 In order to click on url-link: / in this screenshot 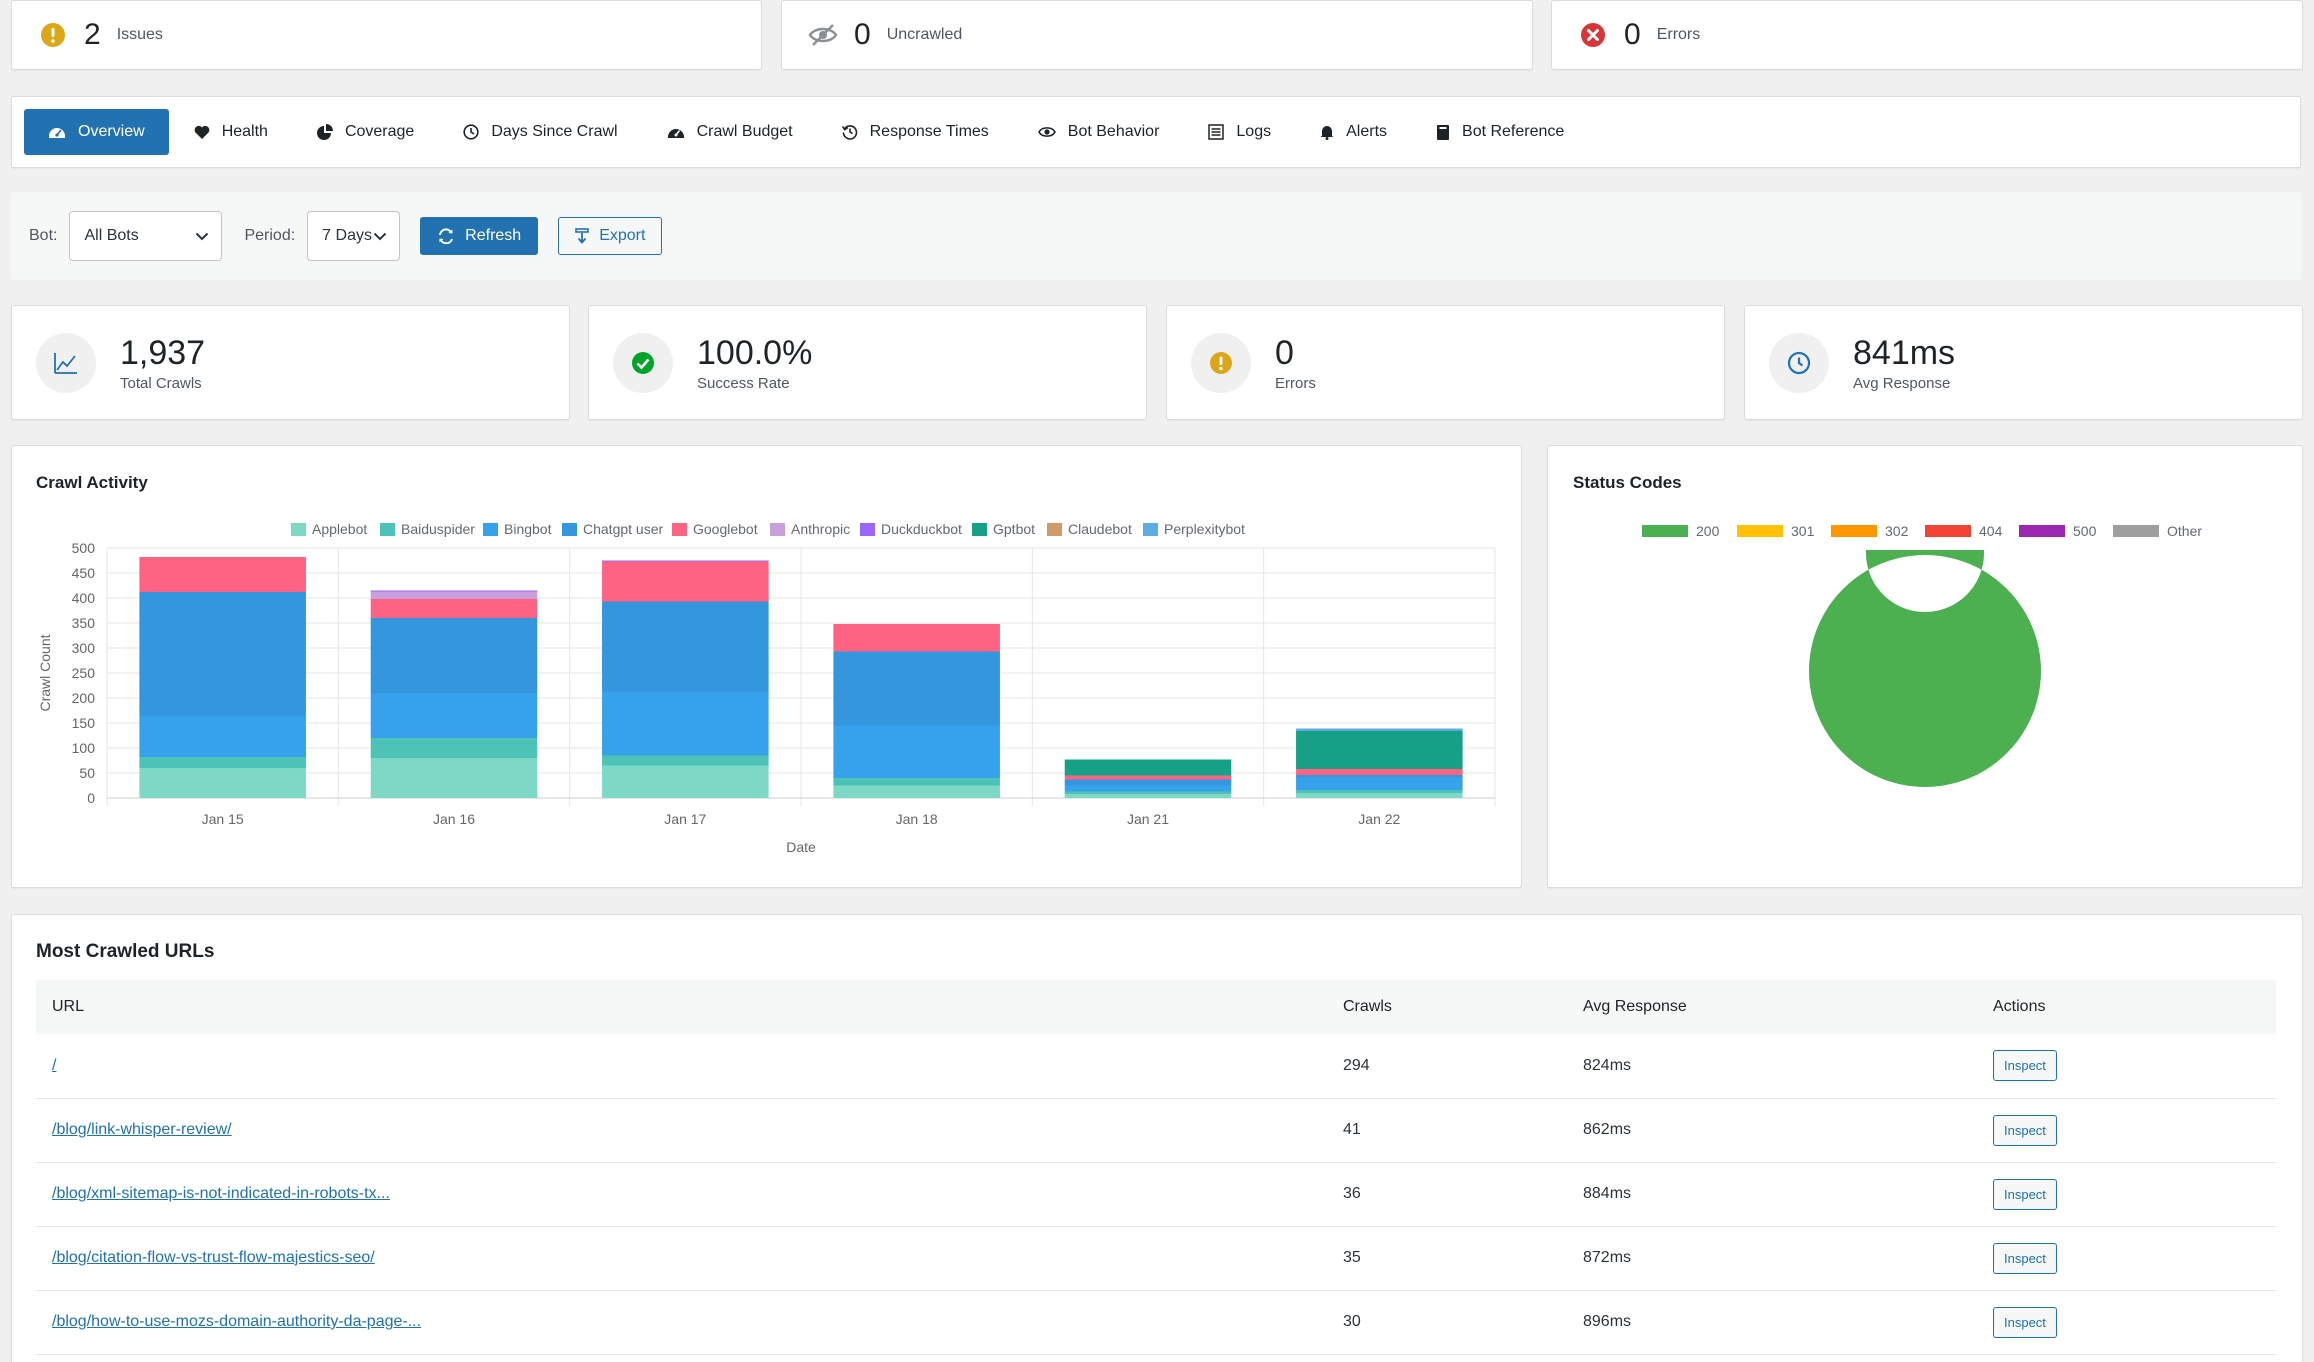, I will do `click(54, 1065)`.